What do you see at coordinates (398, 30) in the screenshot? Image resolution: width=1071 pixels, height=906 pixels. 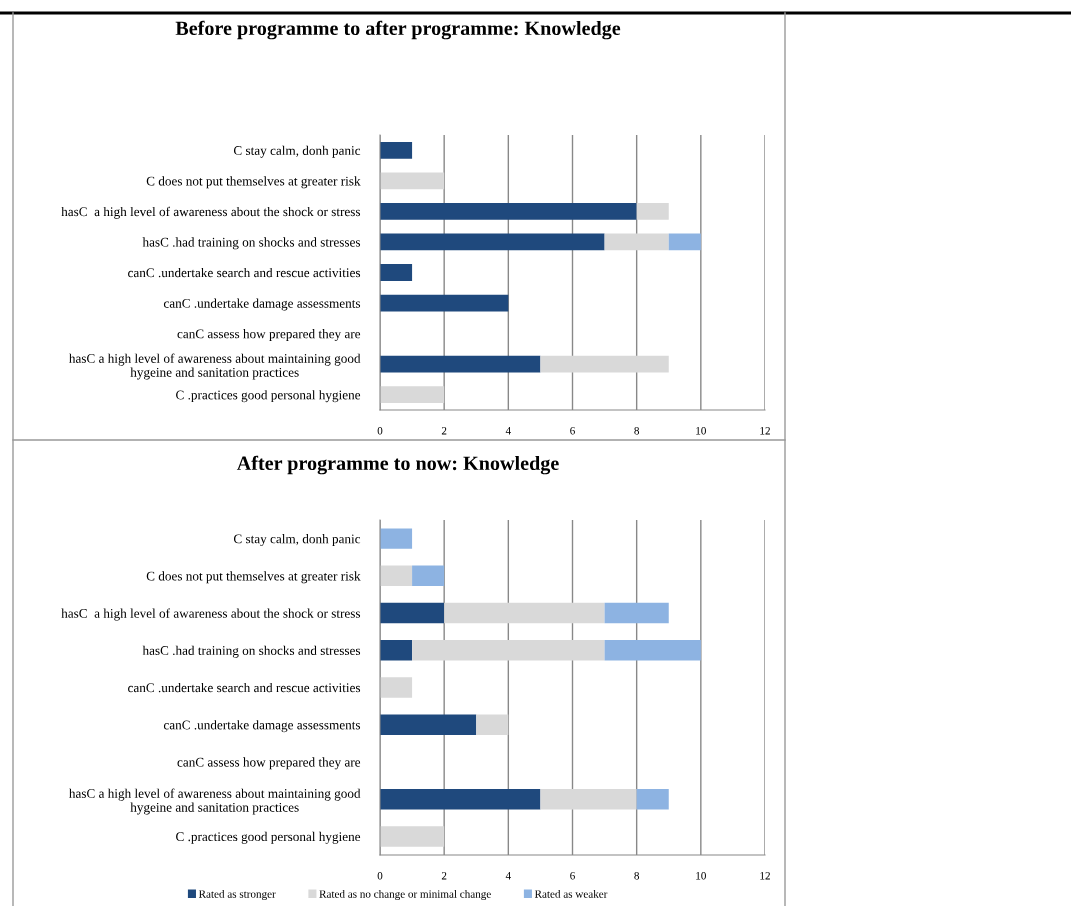 I see `chart-title: Before programme to after programme: Knowledge` at bounding box center [398, 30].